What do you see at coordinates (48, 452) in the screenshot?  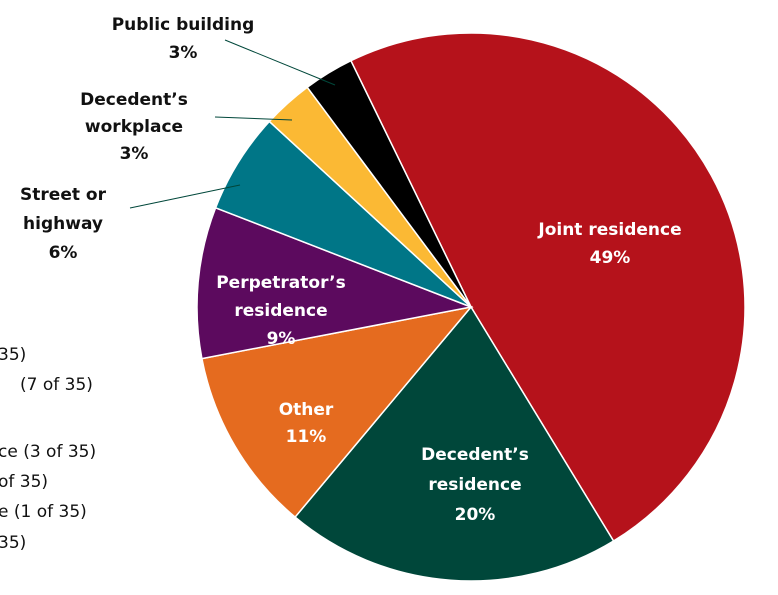 I see `legend-fragment: ce (3 of 35)` at bounding box center [48, 452].